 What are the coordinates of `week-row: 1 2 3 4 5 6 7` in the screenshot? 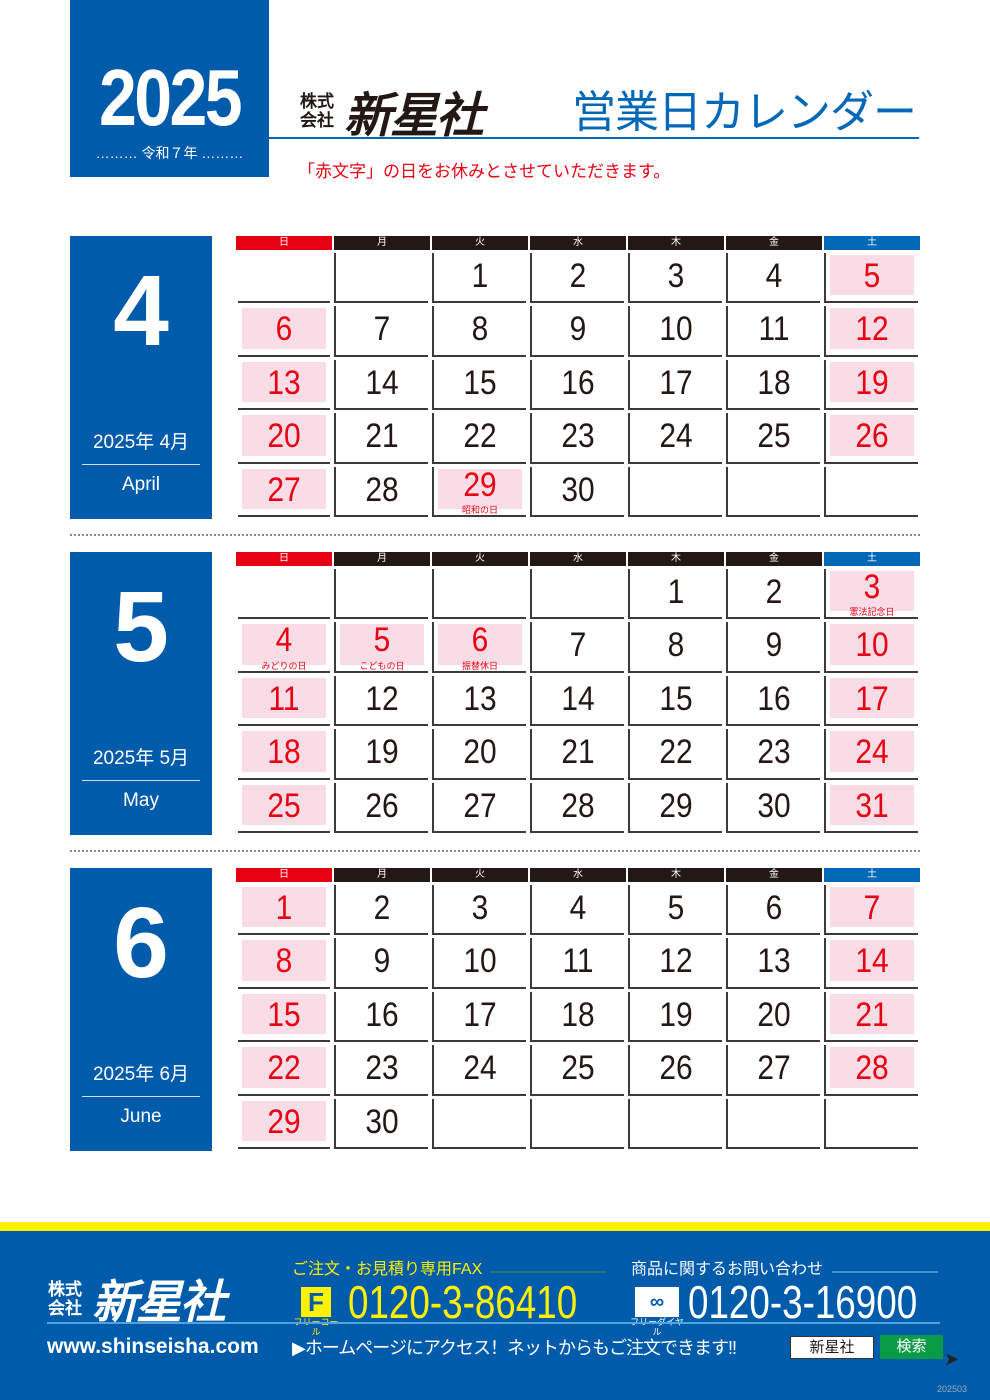 It's located at (578, 909).